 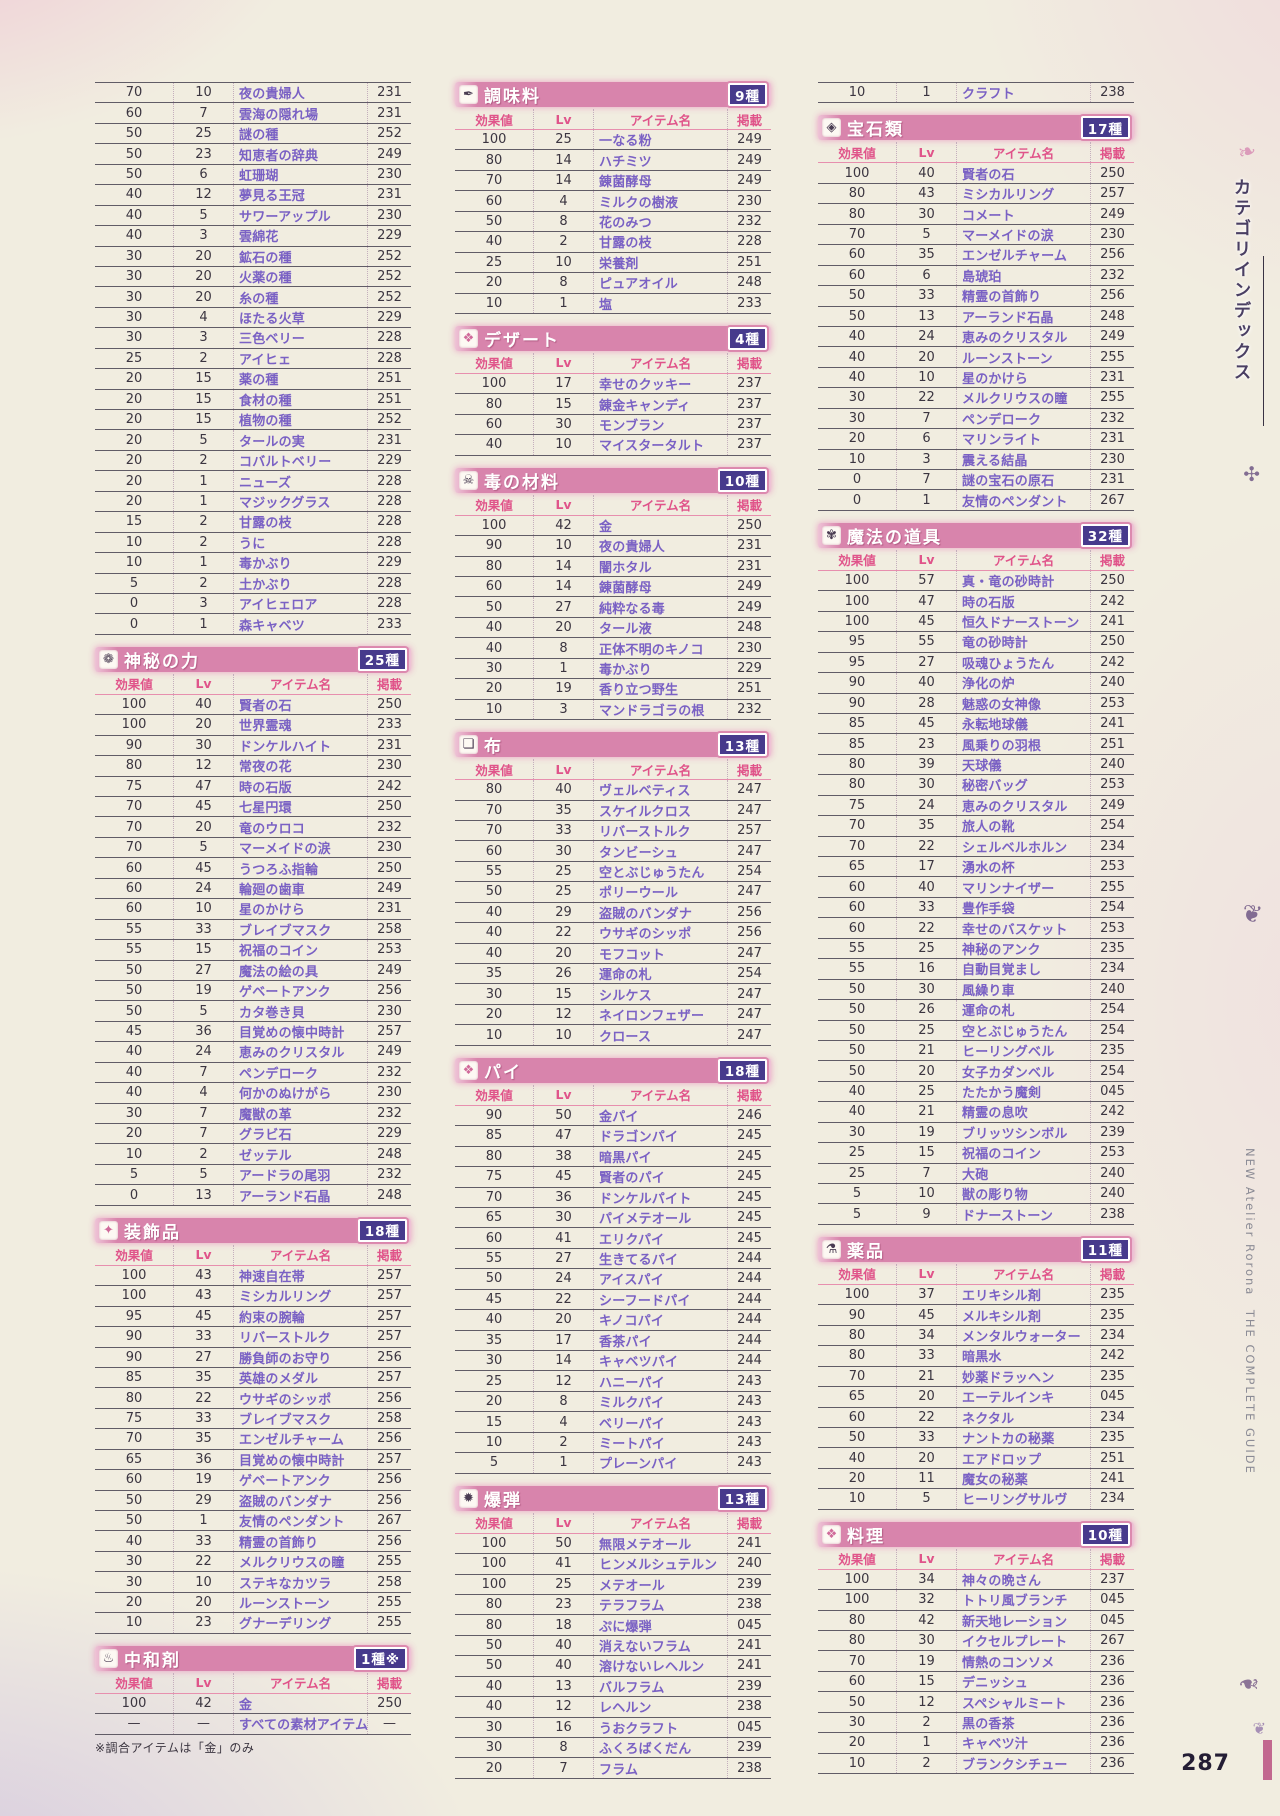 I want to click on item-name: エンゼルチャーム, so click(x=1023, y=255).